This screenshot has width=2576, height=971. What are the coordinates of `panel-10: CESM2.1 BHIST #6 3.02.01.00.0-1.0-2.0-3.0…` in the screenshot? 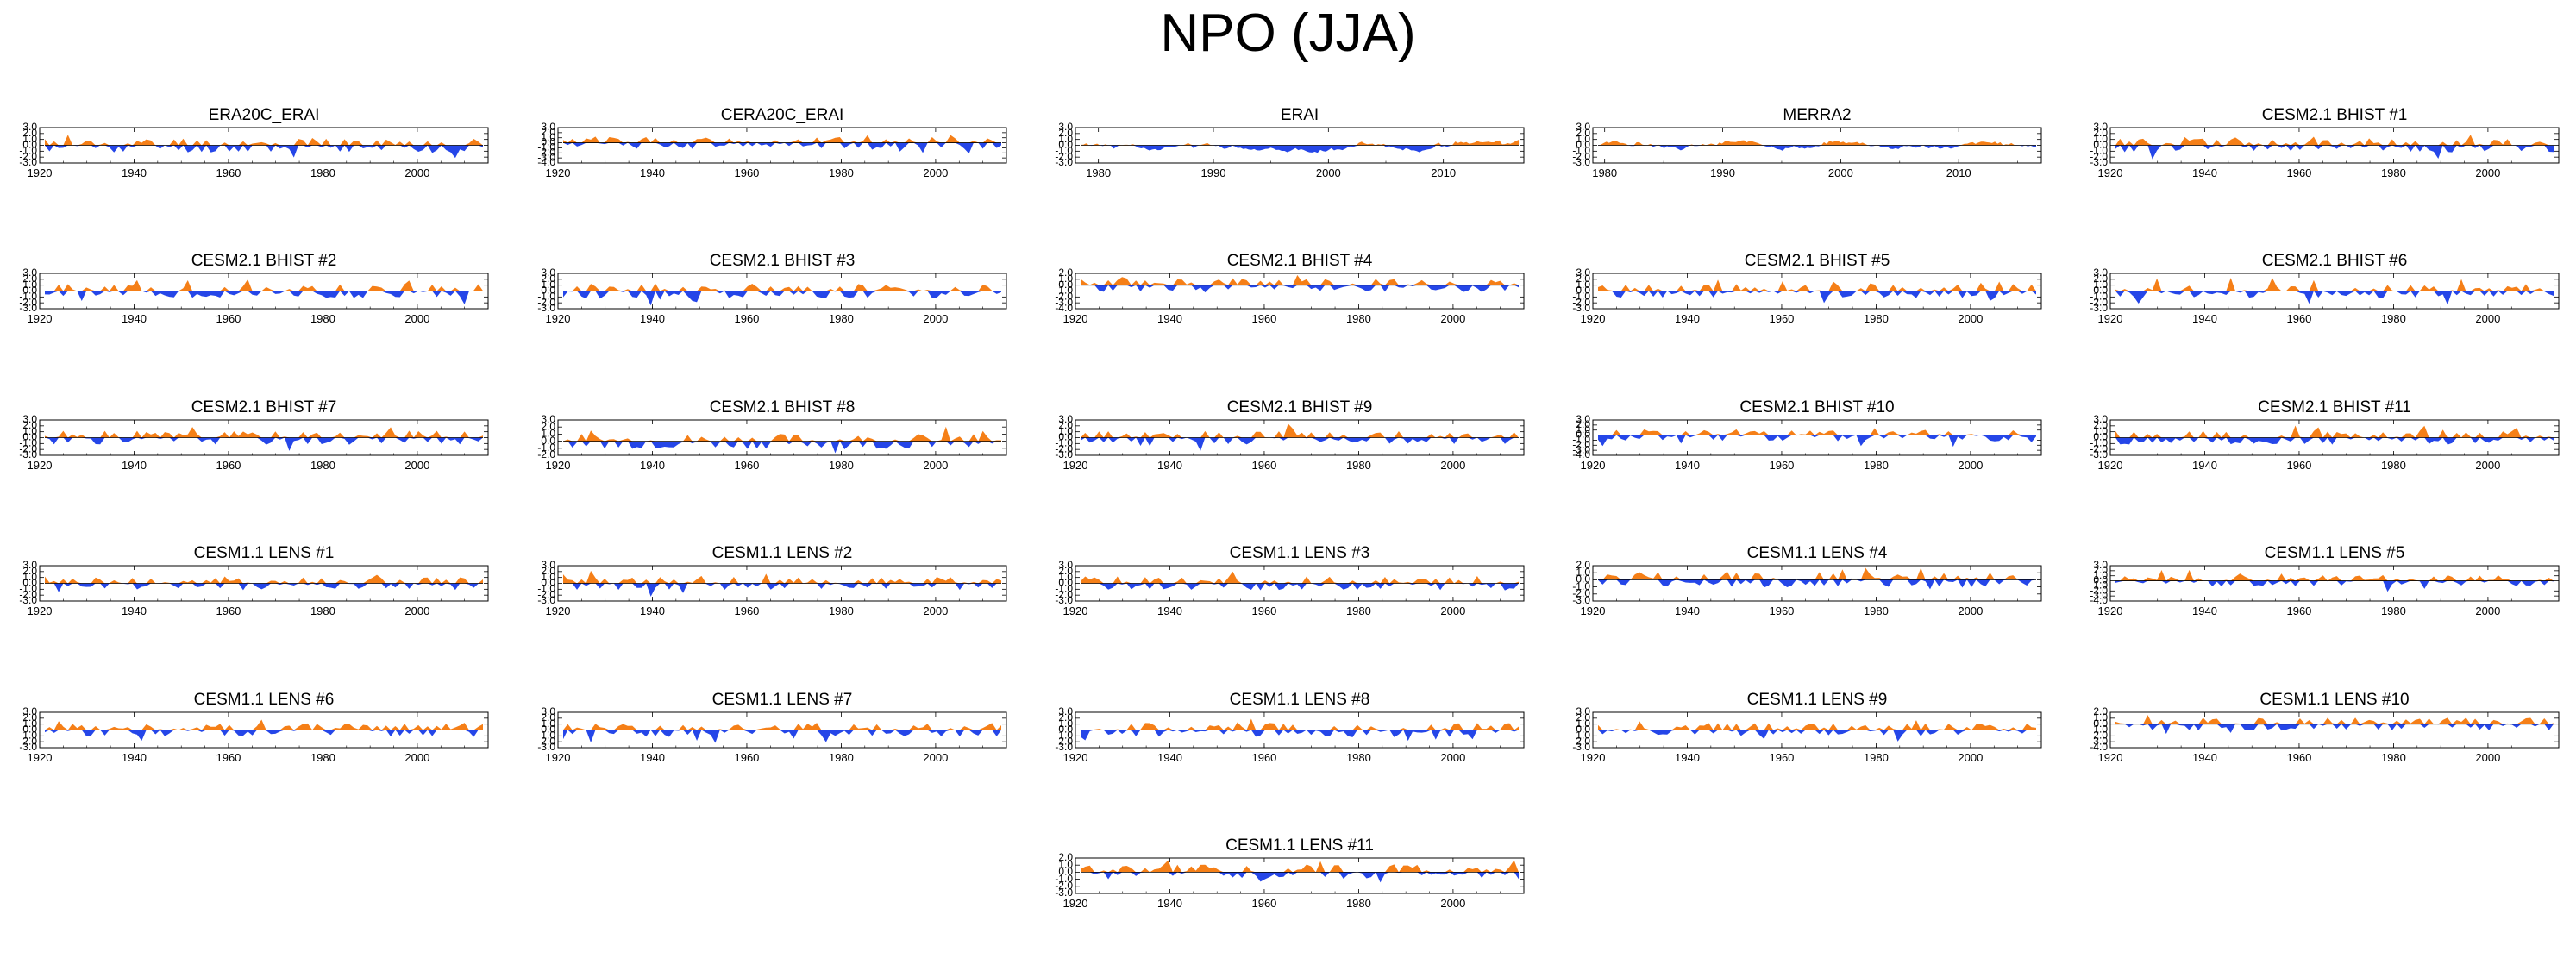 It's located at (2325, 288).